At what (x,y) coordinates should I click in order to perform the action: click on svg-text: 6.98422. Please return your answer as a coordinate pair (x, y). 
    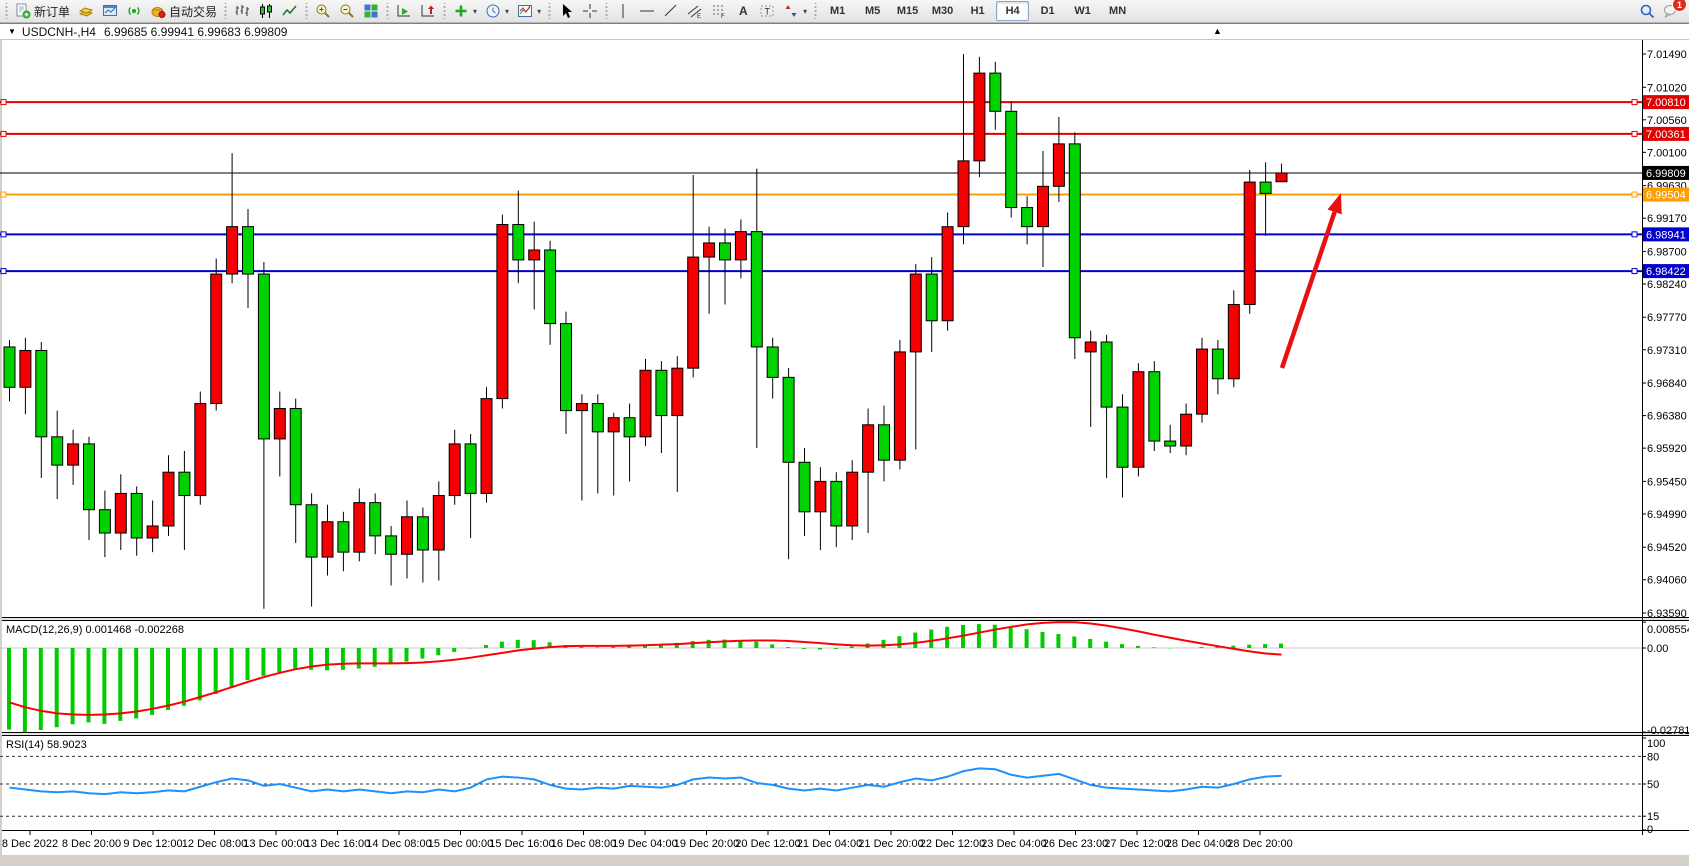
    Looking at the image, I should click on (1666, 272).